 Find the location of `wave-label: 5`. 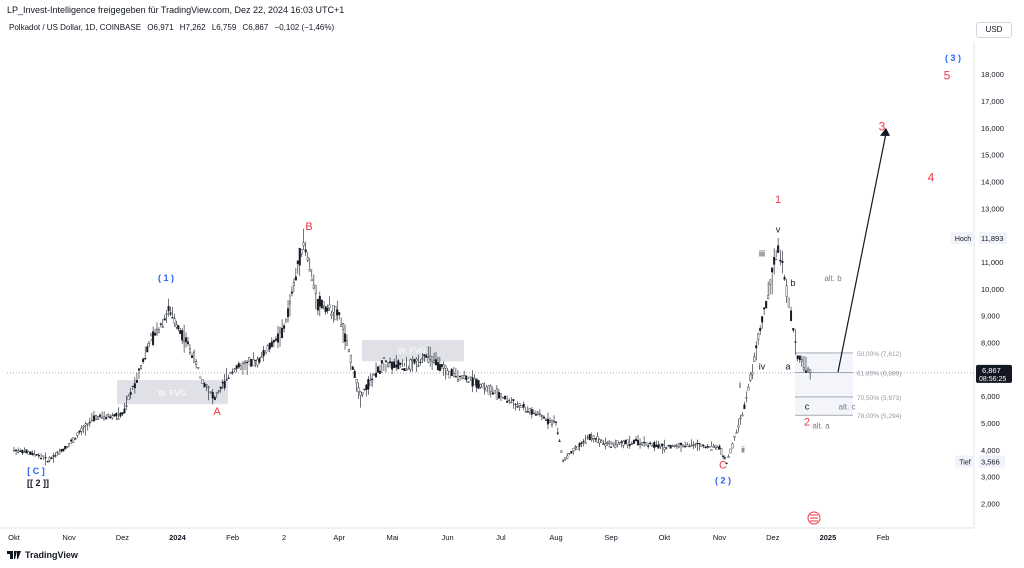

wave-label: 5 is located at coordinates (947, 76).